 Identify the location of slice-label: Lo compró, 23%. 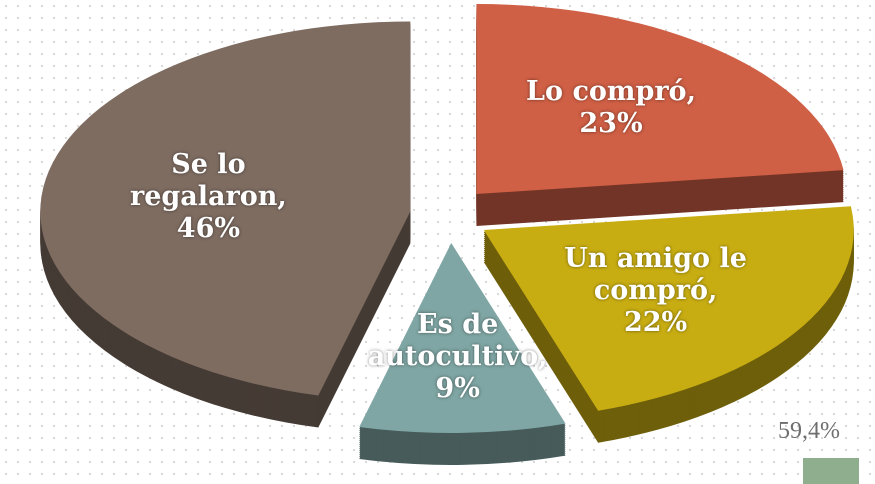
(611, 108).